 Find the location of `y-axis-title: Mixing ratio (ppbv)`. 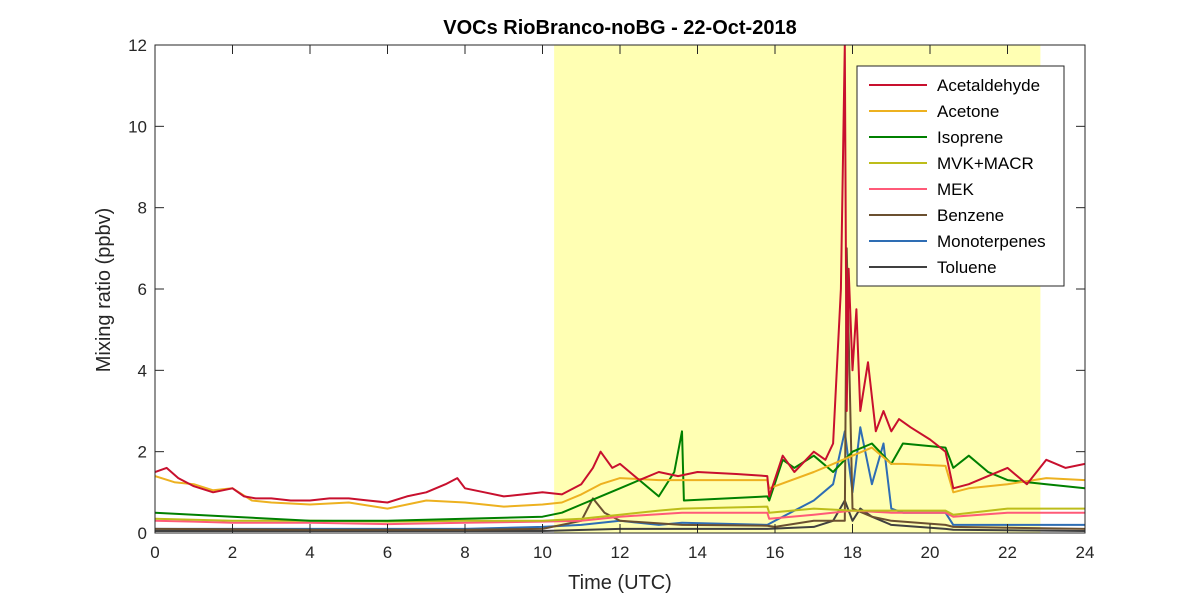

y-axis-title: Mixing ratio (ppbv) is located at coordinates (104, 290).